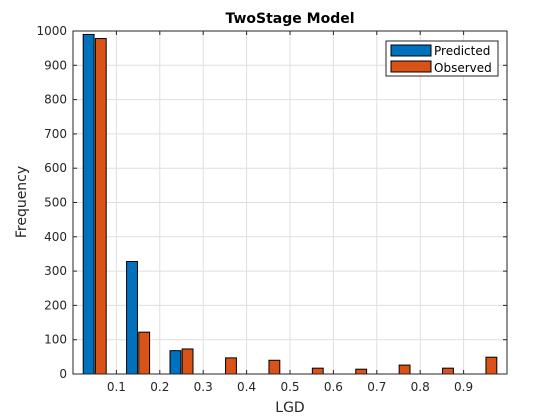  Describe the element at coordinates (55, 305) in the screenshot. I see `y-tick-label: 200` at that location.